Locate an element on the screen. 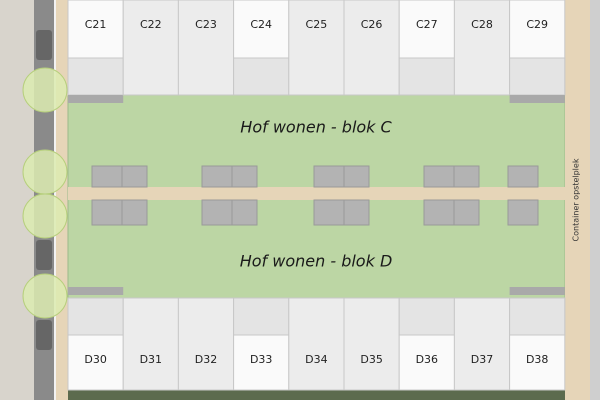 Image resolution: width=600 pixels, height=400 pixels. block-title: Hof wonen - blok D is located at coordinates (316, 261).